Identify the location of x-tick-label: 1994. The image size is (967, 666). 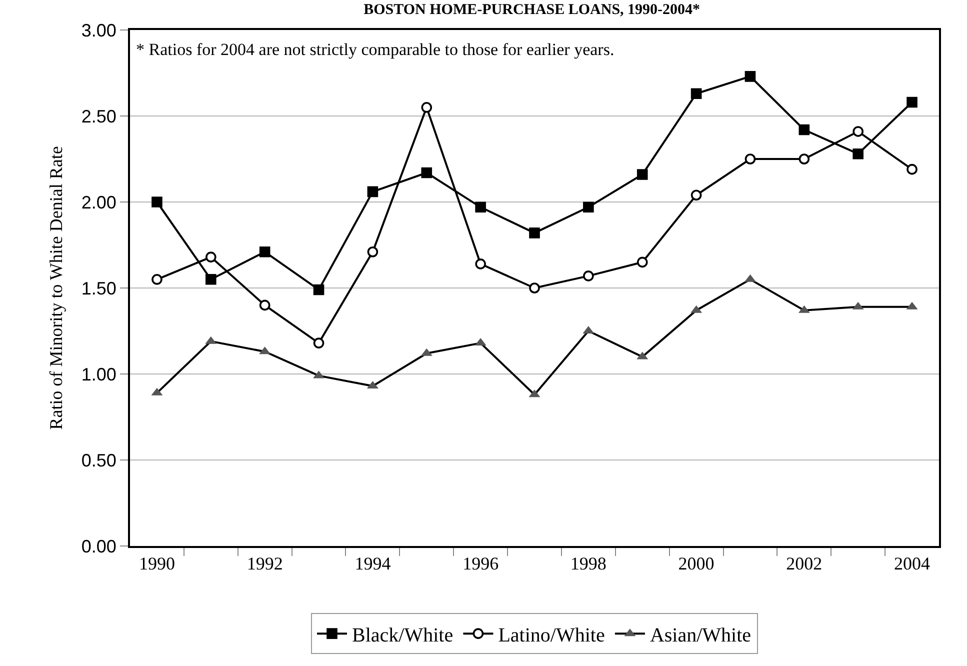
(372, 564).